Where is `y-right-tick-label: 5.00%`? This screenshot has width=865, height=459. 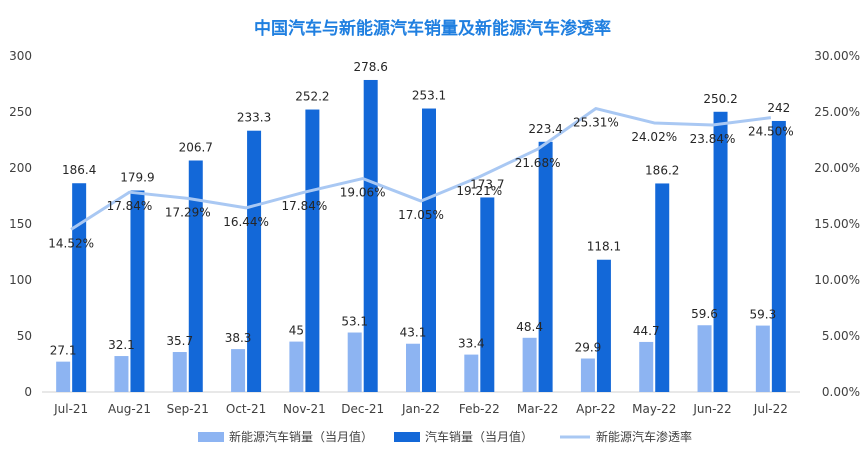
y-right-tick-label: 5.00% is located at coordinates (841, 336).